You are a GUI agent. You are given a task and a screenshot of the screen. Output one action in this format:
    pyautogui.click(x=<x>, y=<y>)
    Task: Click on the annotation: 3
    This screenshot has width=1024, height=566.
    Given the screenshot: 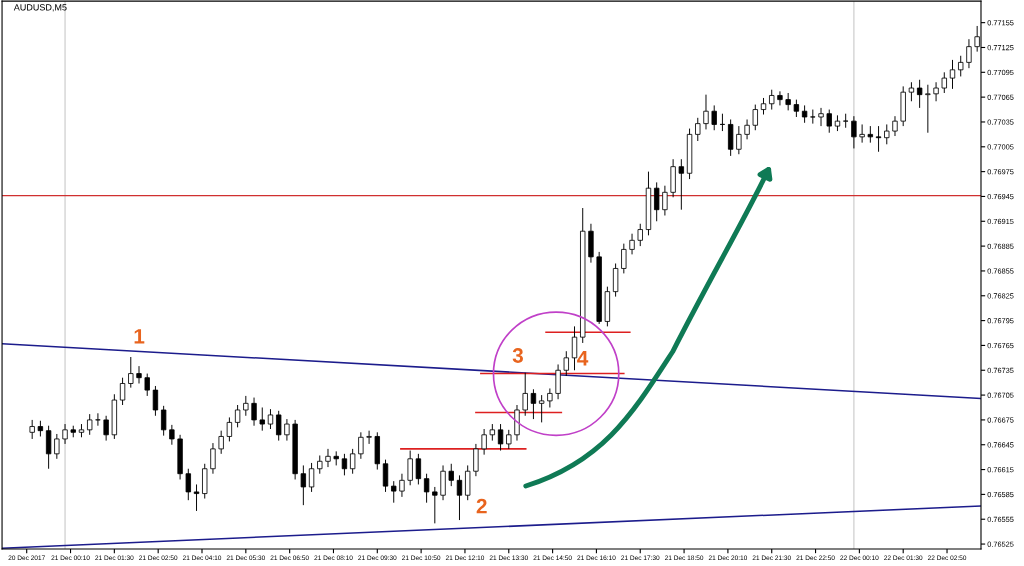 What is the action you would take?
    pyautogui.click(x=517, y=355)
    